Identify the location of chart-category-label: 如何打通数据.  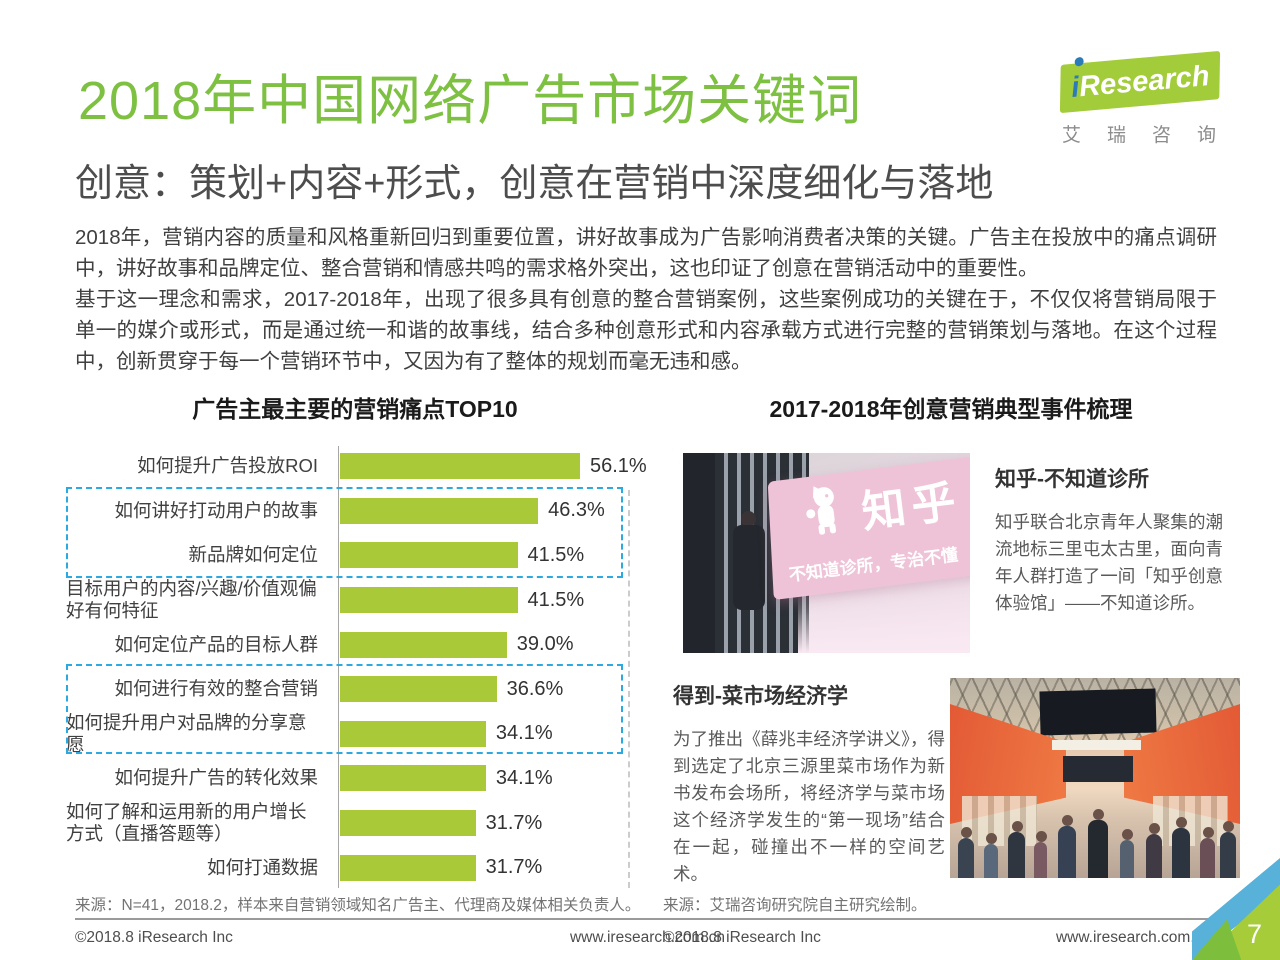
(262, 867).